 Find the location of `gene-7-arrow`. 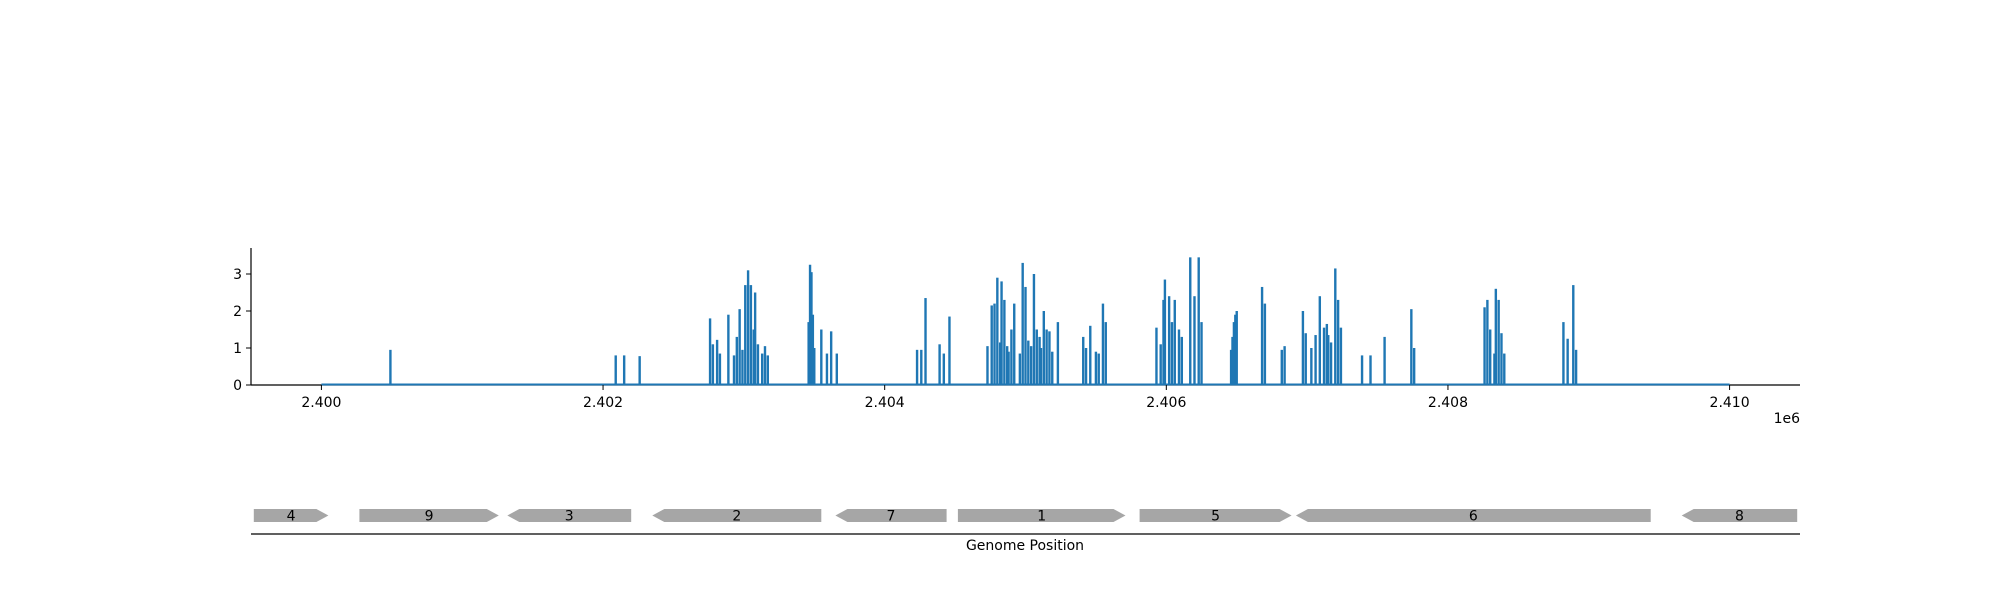

gene-7-arrow is located at coordinates (891, 515).